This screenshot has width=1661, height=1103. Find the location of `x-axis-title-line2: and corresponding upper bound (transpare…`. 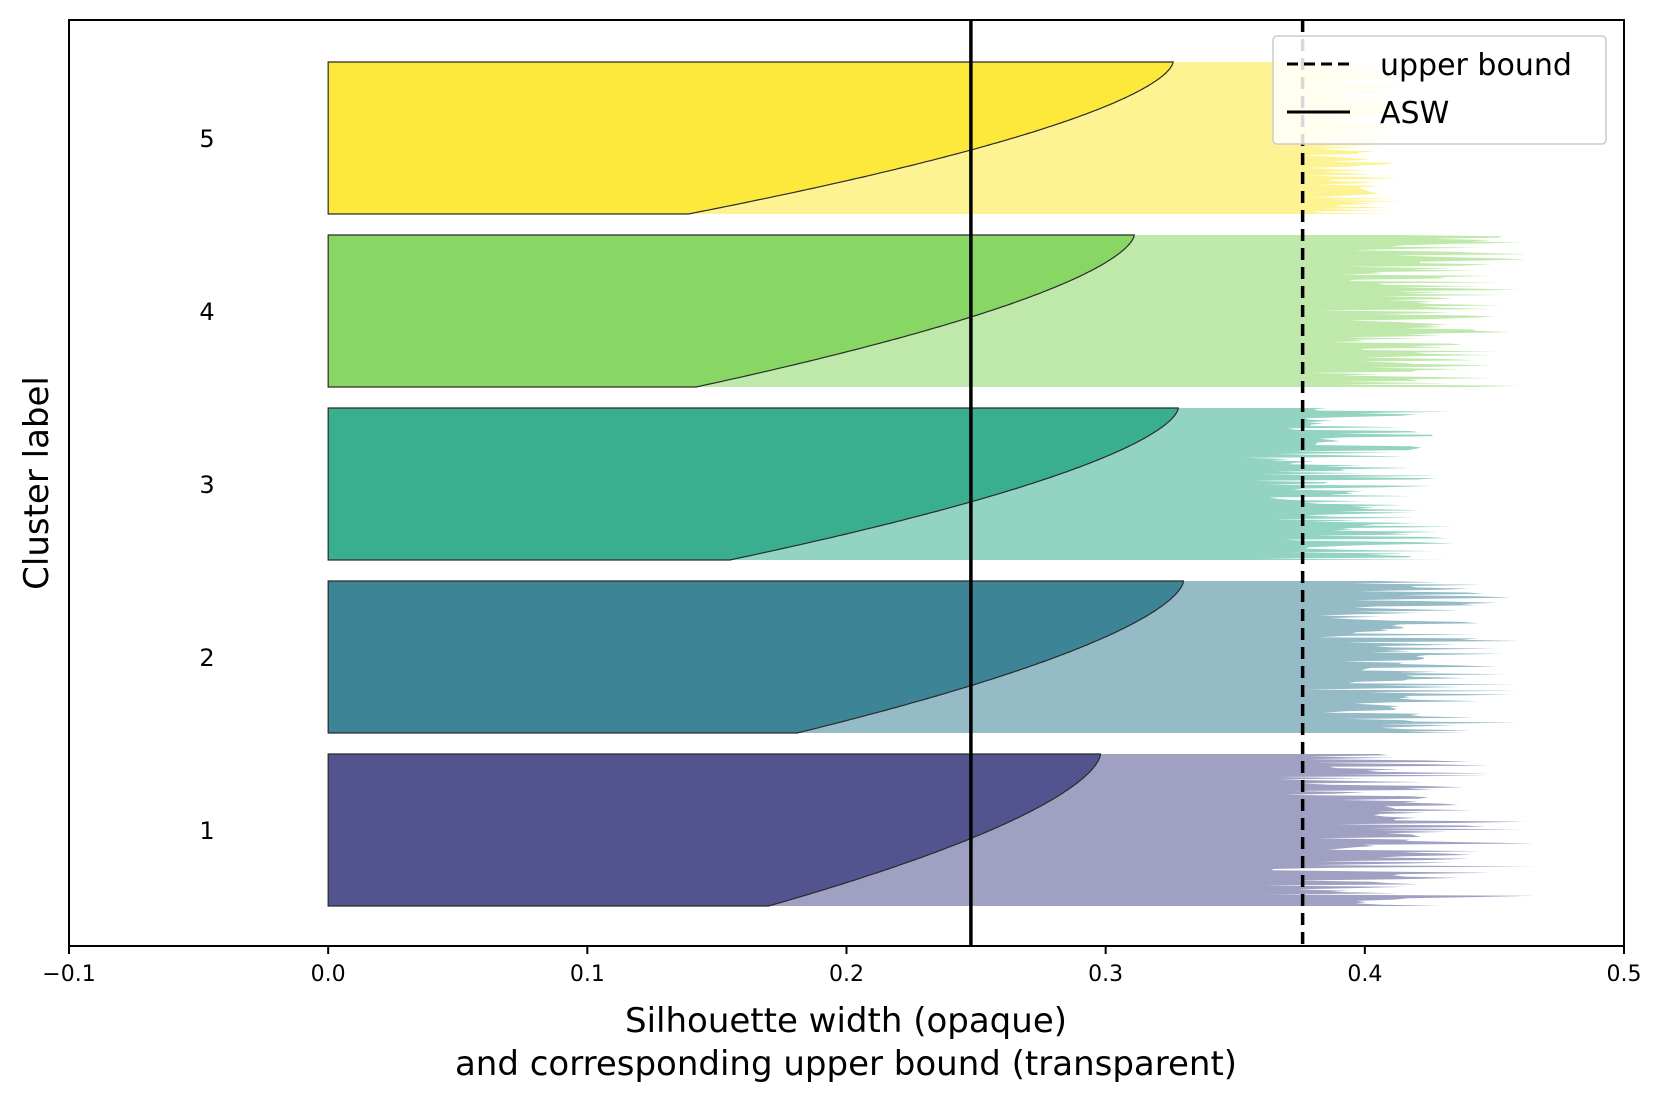

x-axis-title-line2: and corresponding upper bound (transpare… is located at coordinates (846, 1064).